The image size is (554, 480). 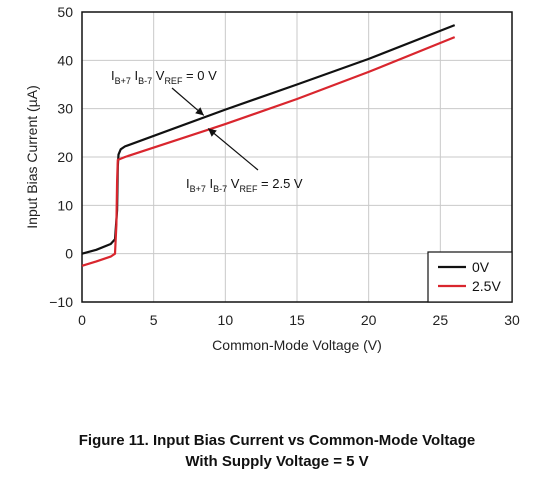 What do you see at coordinates (154, 320) in the screenshot?
I see `x-tick-label: 5` at bounding box center [154, 320].